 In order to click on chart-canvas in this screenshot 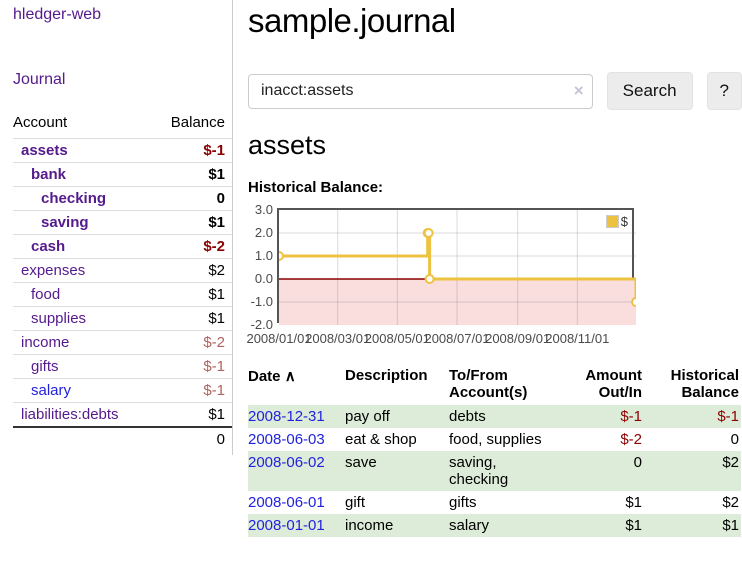, I will do `click(457, 267)`.